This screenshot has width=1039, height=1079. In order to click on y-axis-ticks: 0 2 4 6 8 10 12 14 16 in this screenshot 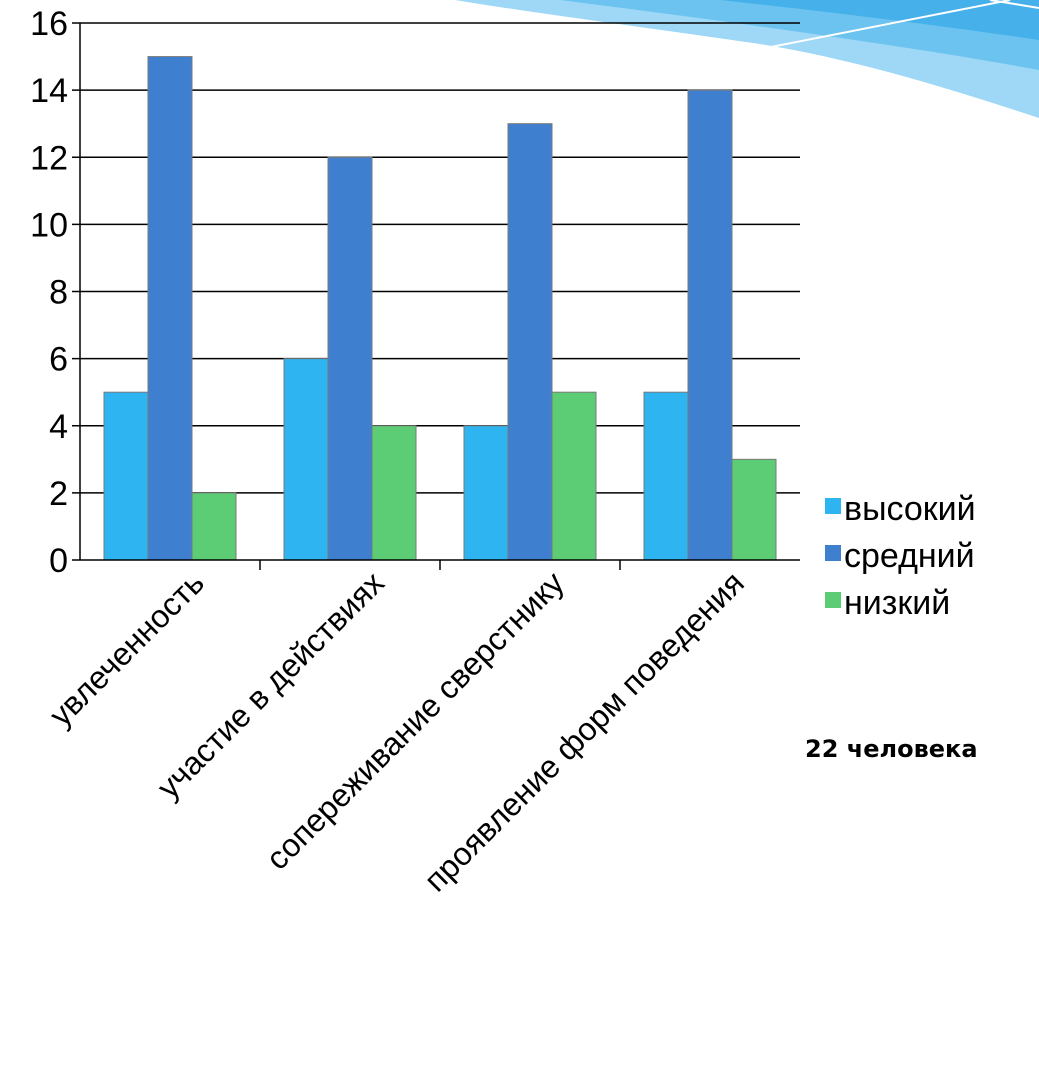, I will do `click(49, 292)`.